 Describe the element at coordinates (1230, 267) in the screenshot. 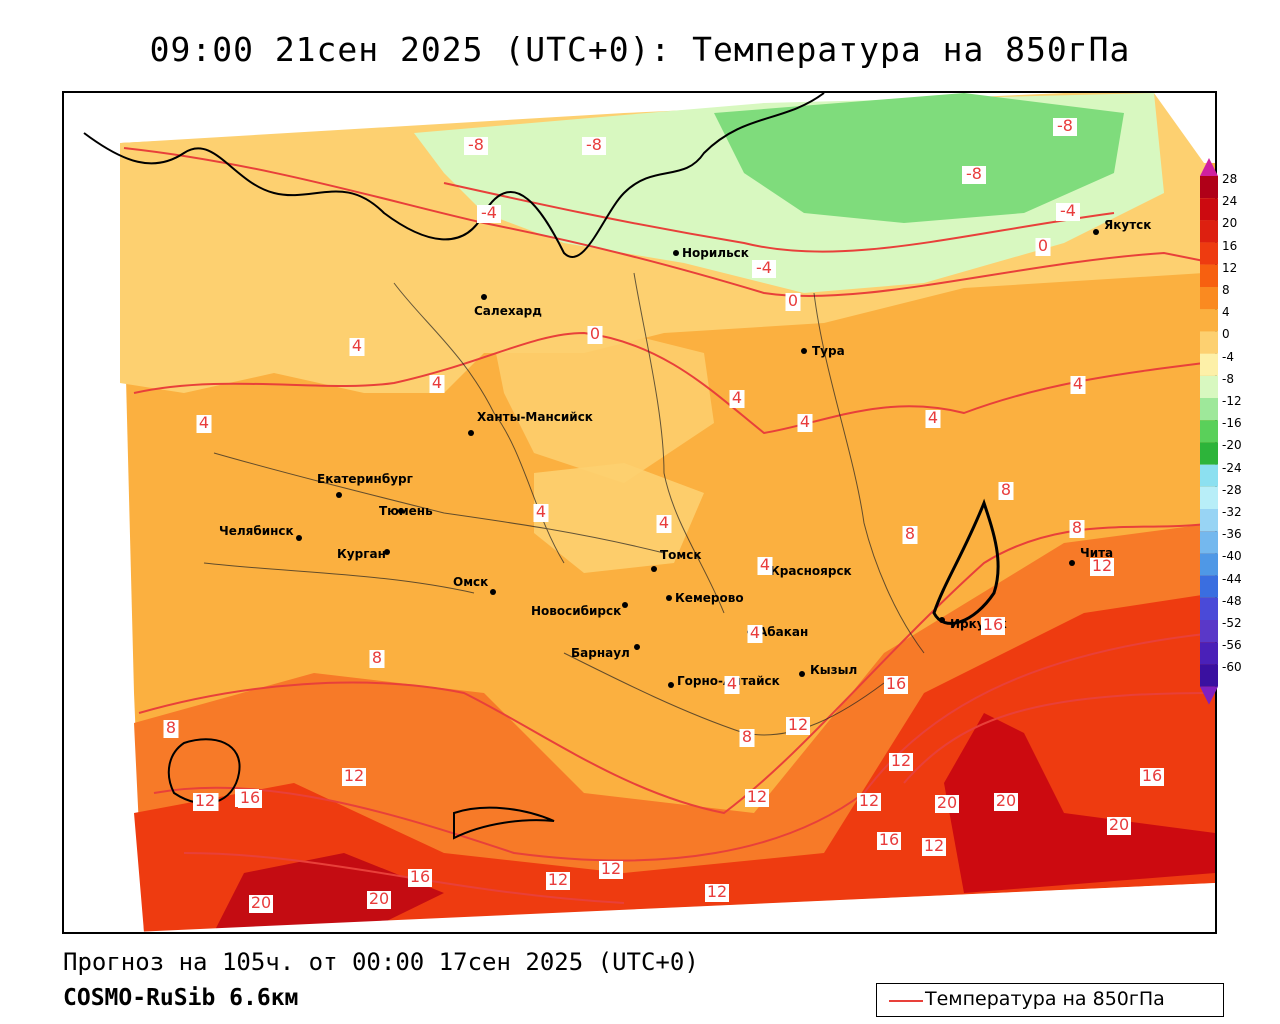

I see `colorbar-tick-label: 12` at that location.